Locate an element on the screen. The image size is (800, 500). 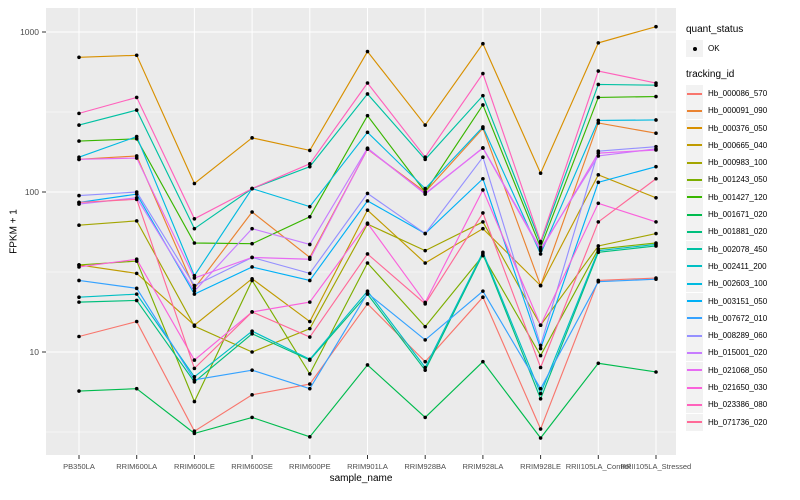
legend-item-label: Hb_023386_080 is located at coordinates (738, 405).